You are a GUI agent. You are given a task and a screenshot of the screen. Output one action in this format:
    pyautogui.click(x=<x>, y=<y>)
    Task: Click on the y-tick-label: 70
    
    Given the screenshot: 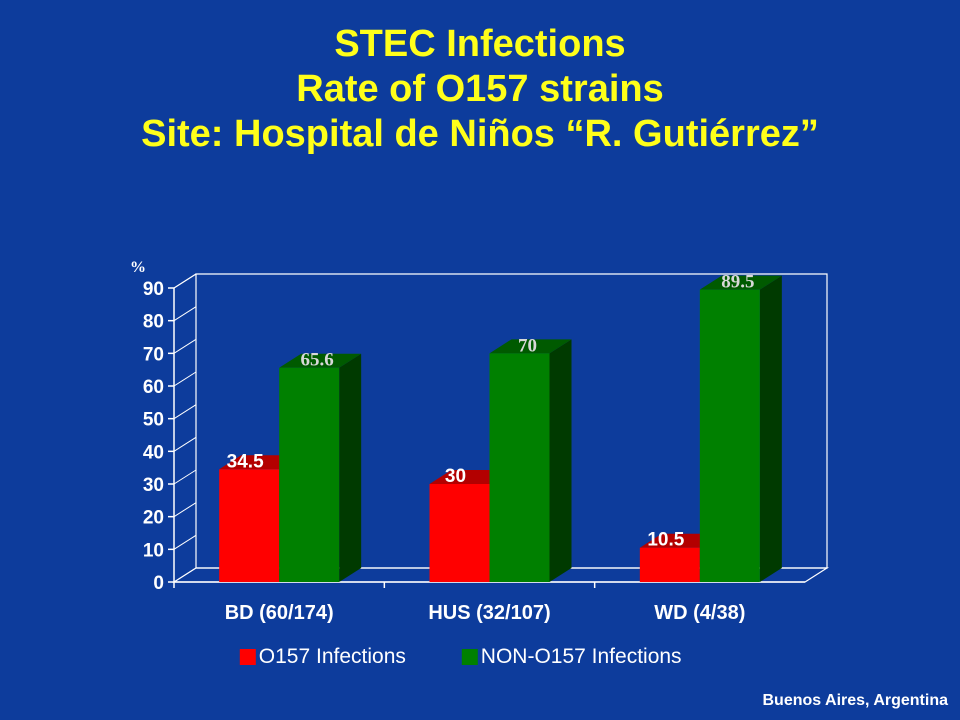 What is the action you would take?
    pyautogui.click(x=153, y=354)
    